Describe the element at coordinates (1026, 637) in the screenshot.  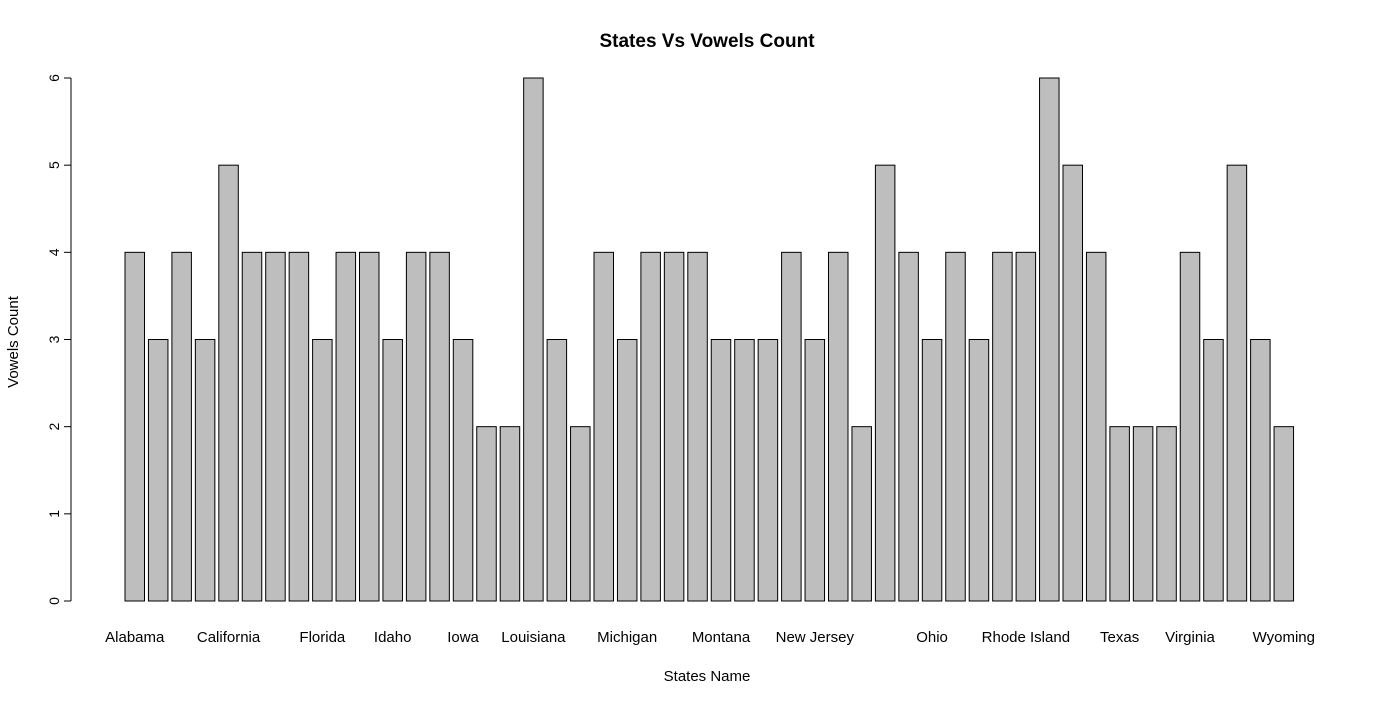
I see `x-tick-label: Rhode Island` at that location.